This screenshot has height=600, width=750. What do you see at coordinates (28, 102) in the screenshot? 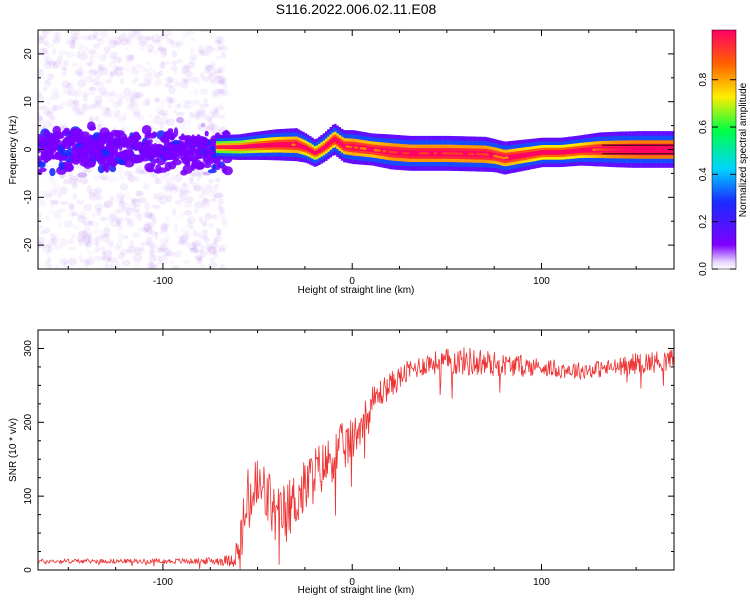
I see `y-tick-label: 10` at bounding box center [28, 102].